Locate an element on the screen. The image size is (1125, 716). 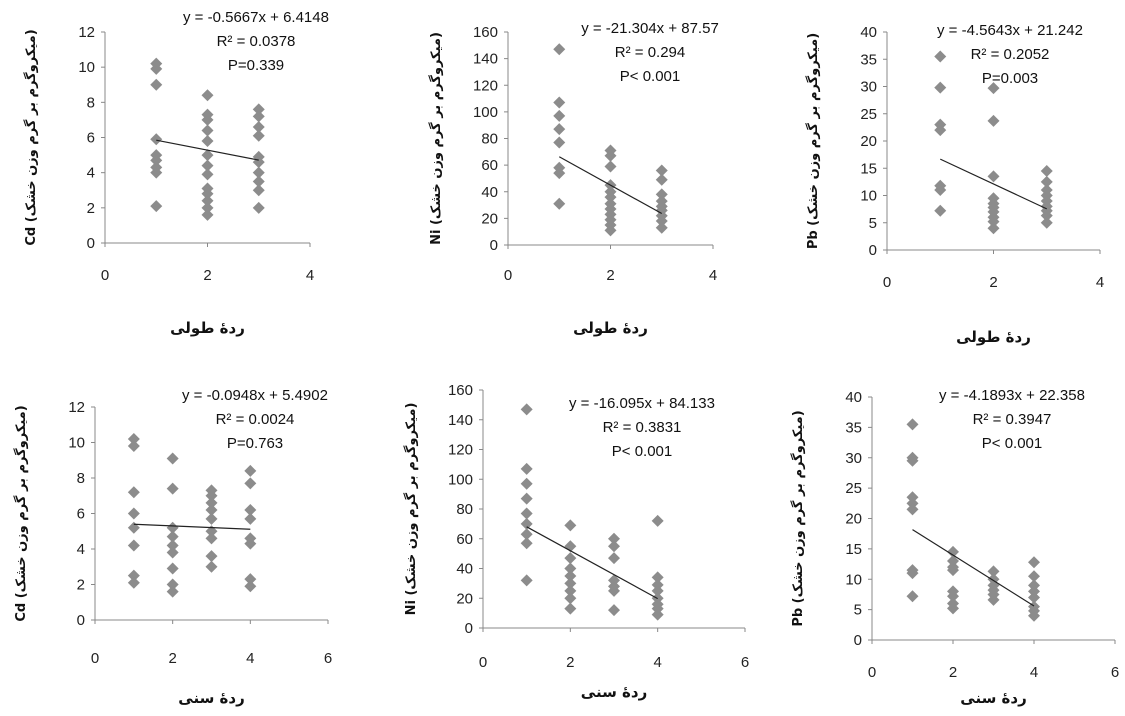
panel-6-equation: y = -4.1893x + 22.358 is located at coordinates (1012, 395).